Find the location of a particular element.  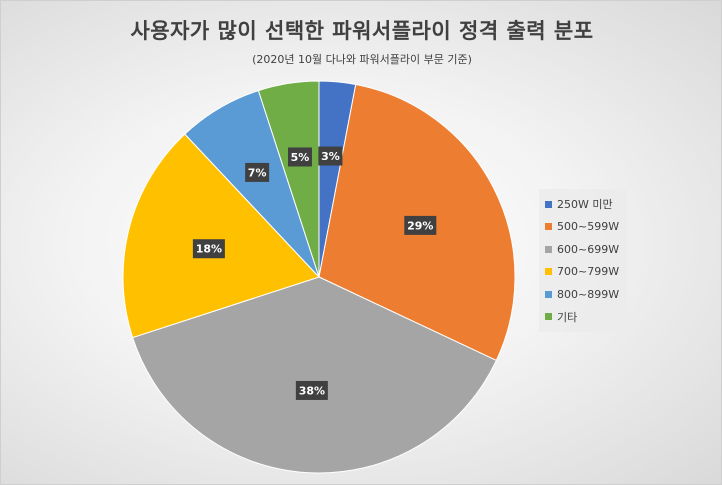

data-label-text: 5% is located at coordinates (300, 157).